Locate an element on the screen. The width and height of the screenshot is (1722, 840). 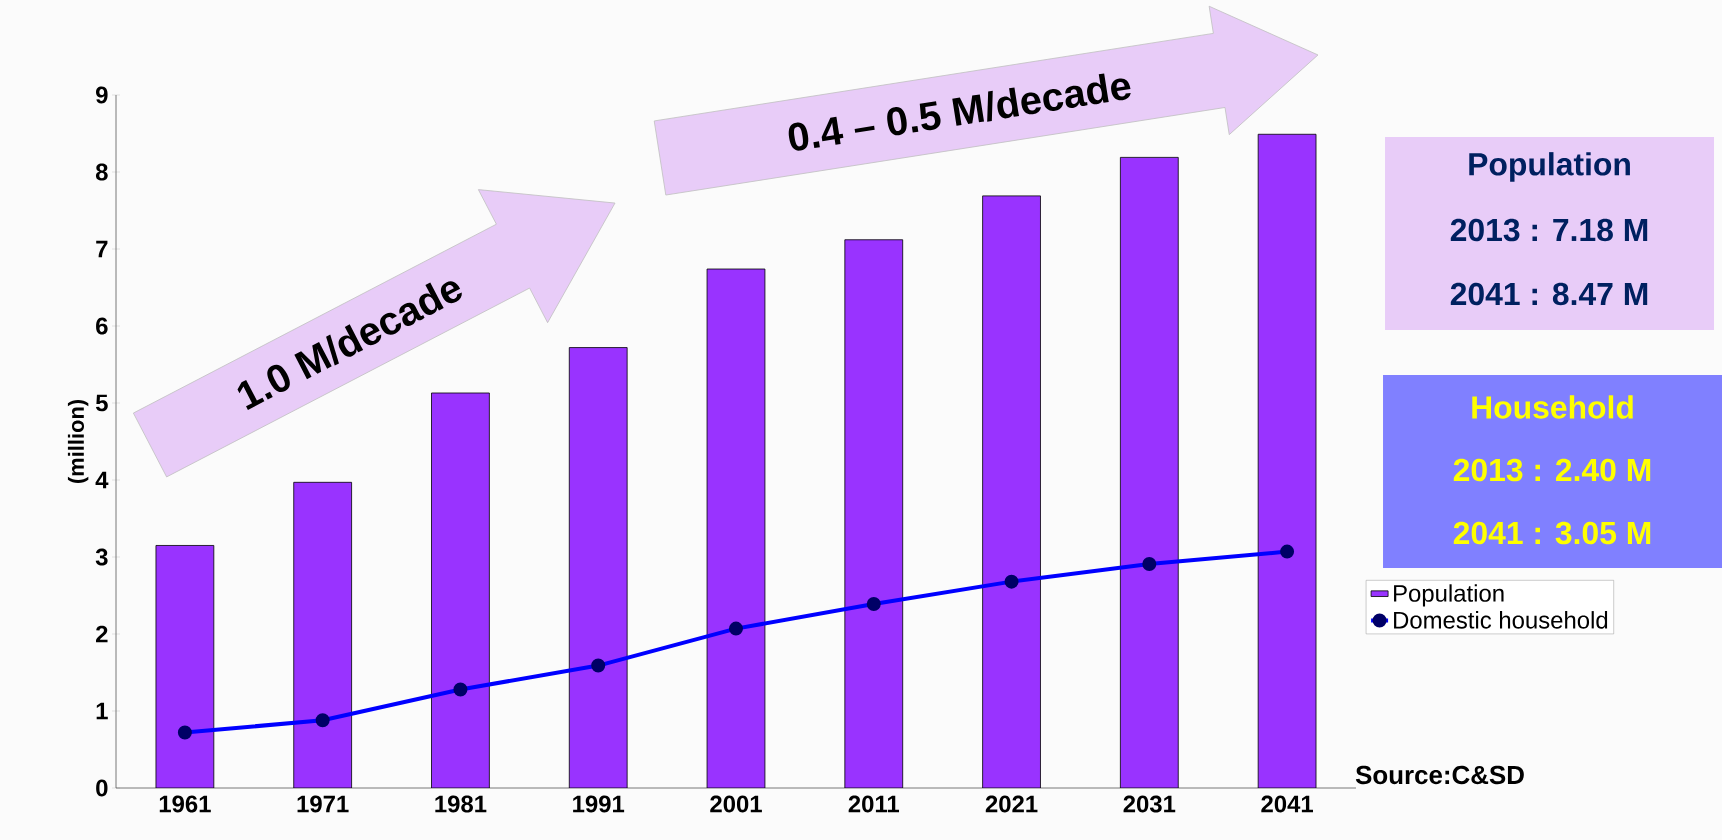
x-tick-label: 1981 is located at coordinates (461, 804).